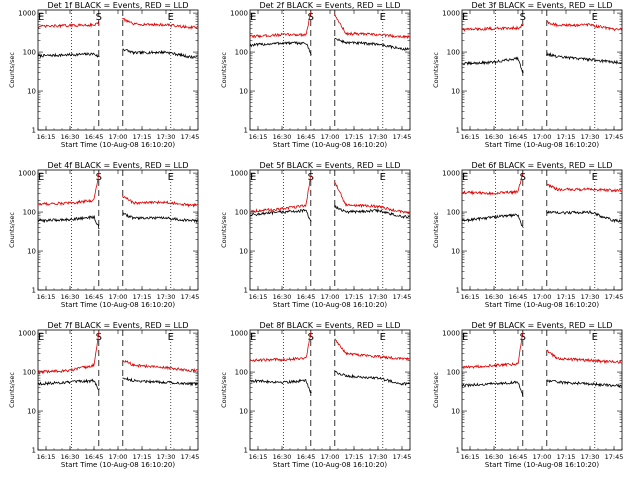 This screenshot has height=480, width=640. I want to click on panel-title: Det 3f BLACK = Events, RED = LLD, so click(541, 5).